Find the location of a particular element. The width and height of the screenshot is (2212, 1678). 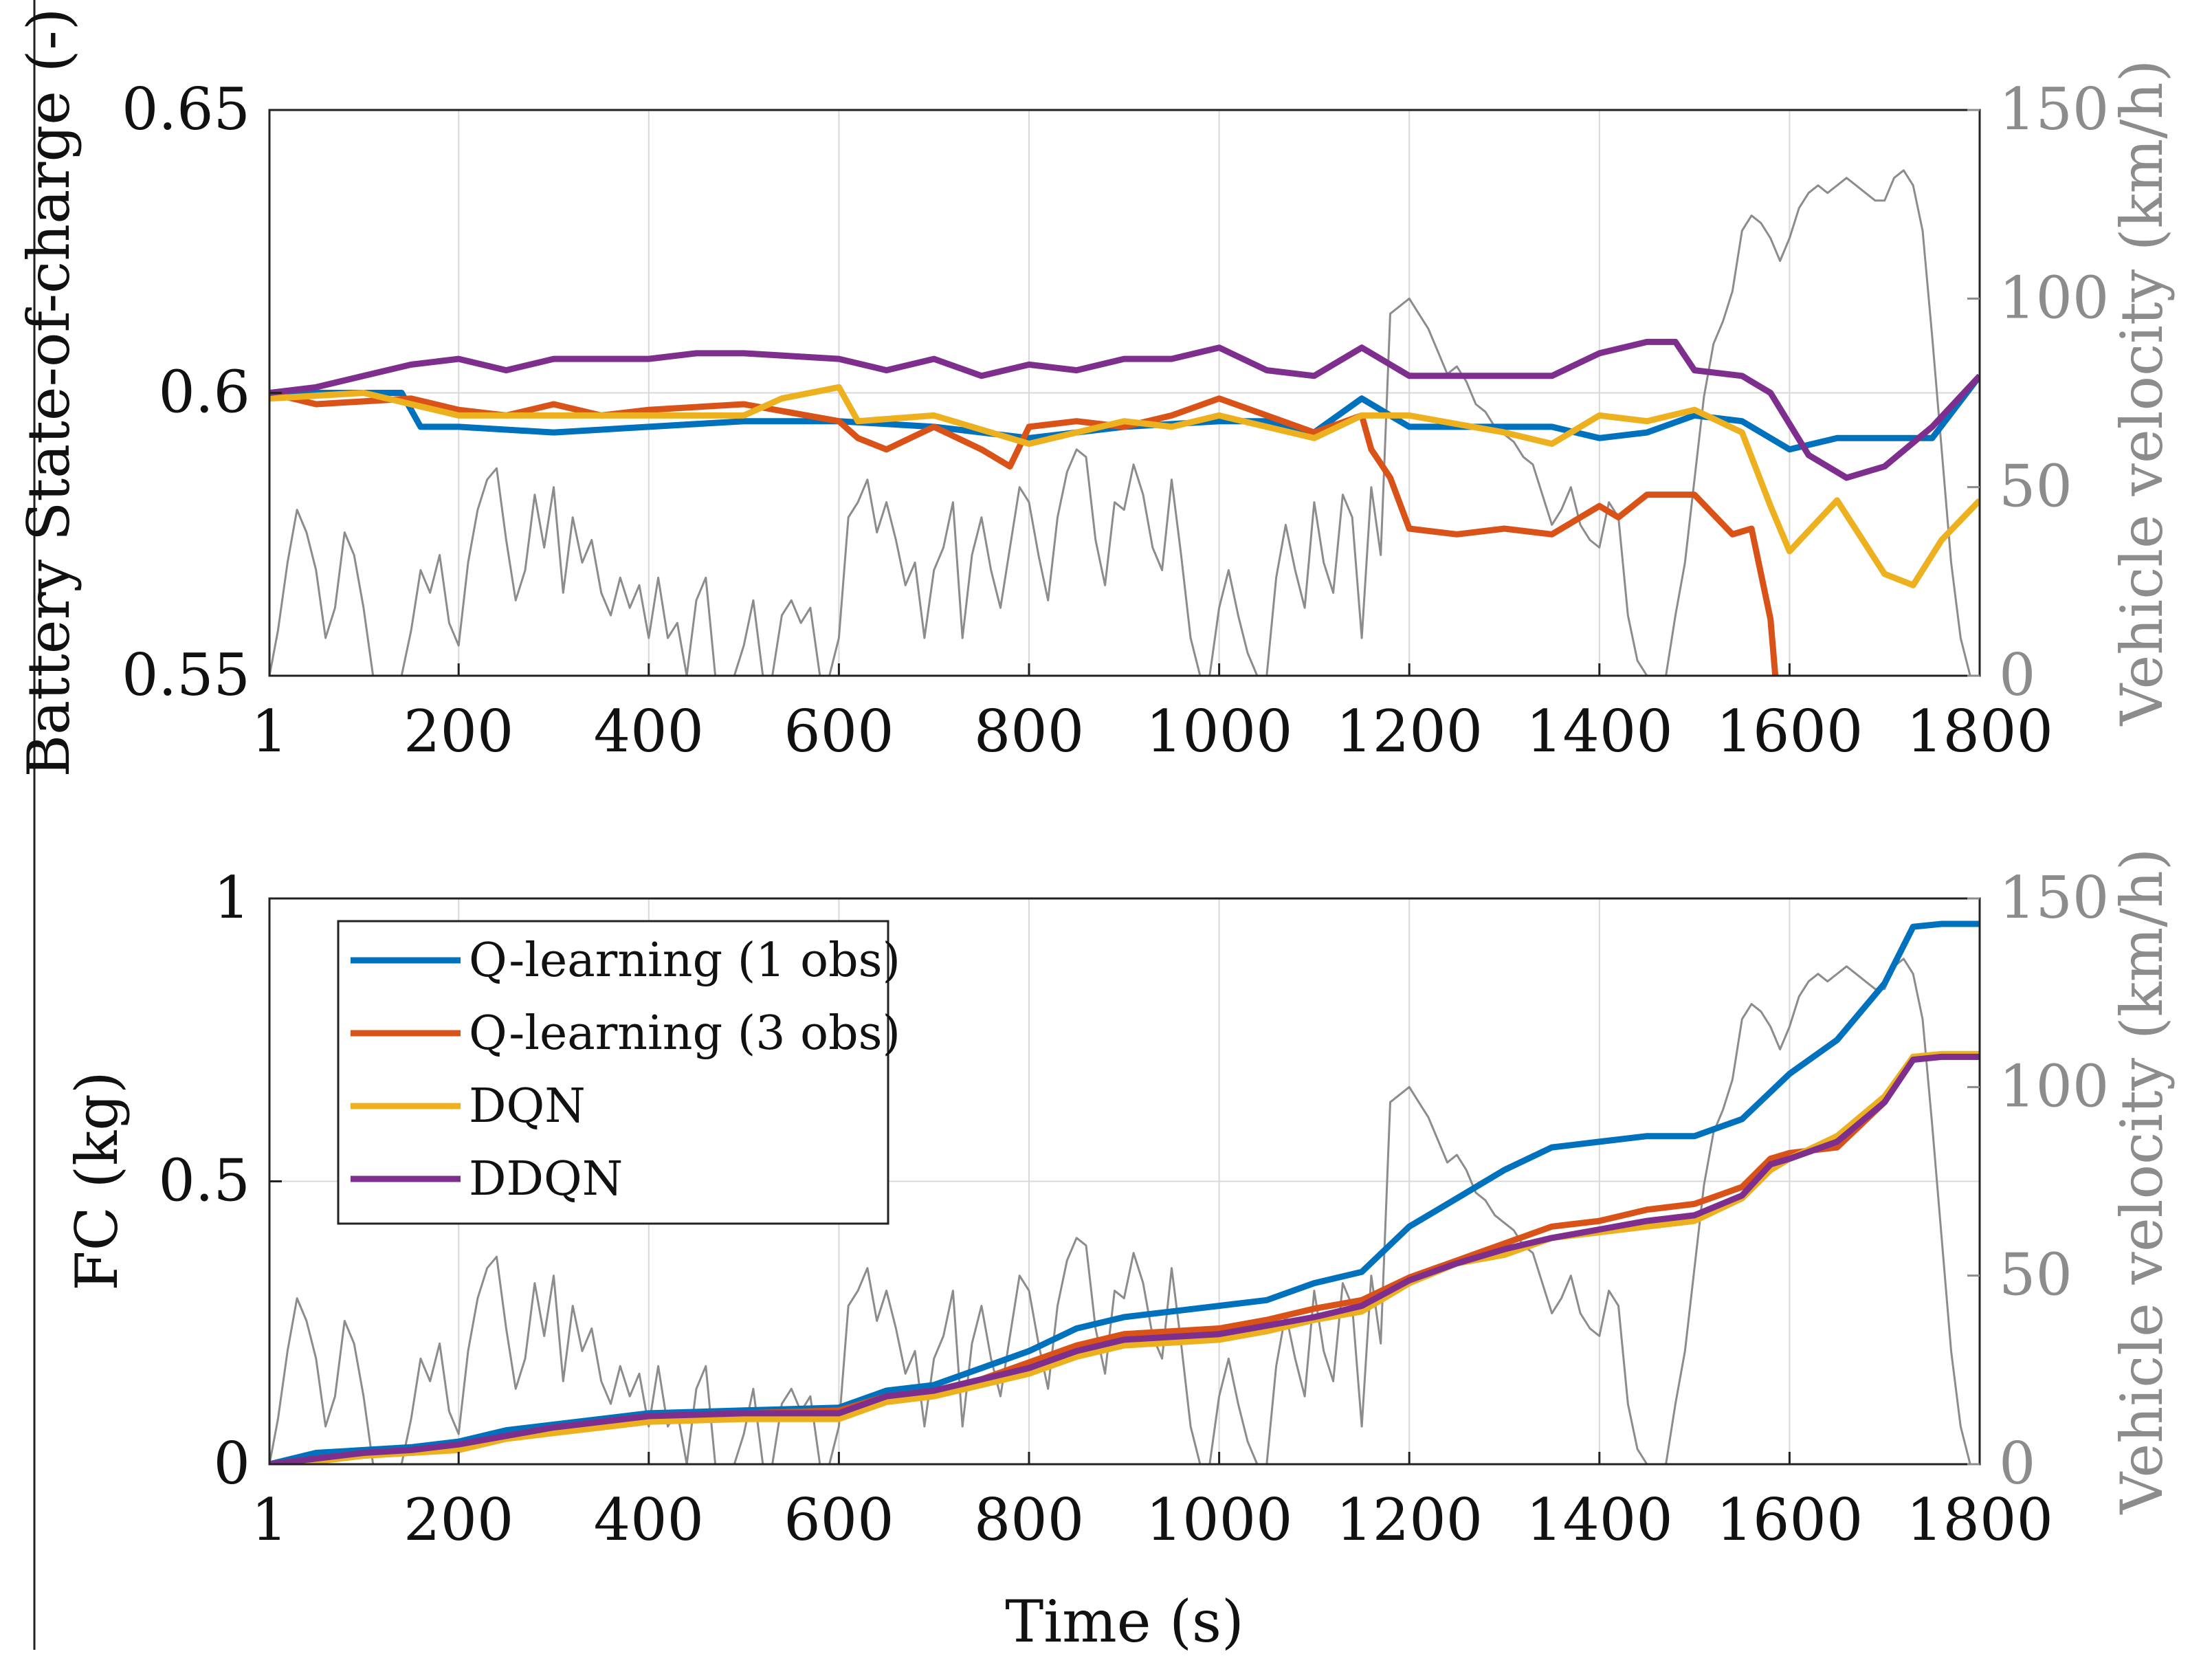

fc-xtick-label: 600 is located at coordinates (839, 1520).